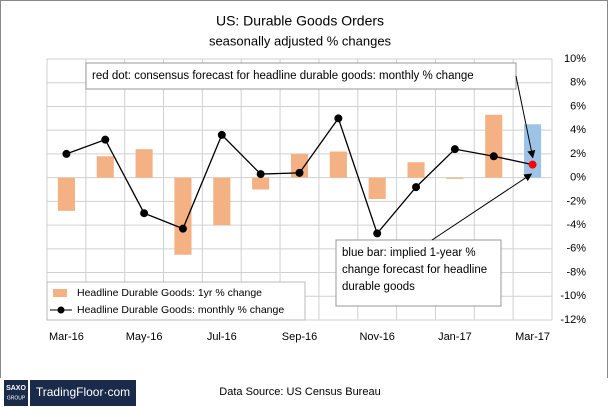 The image size is (608, 417). I want to click on annotation-box, so click(418, 273).